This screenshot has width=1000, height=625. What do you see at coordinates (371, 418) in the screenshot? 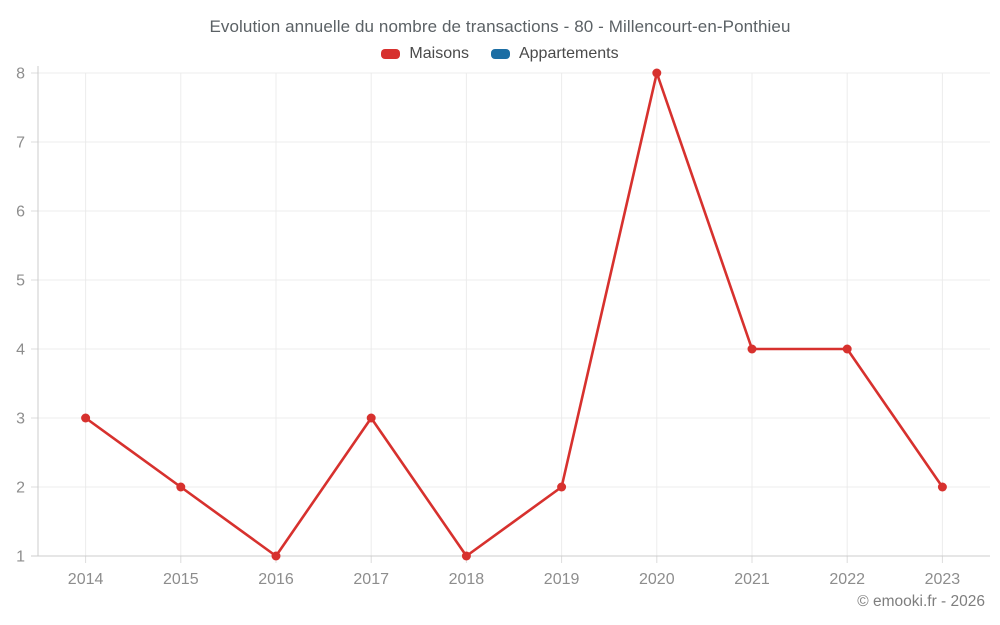
I see `data-point-2017` at bounding box center [371, 418].